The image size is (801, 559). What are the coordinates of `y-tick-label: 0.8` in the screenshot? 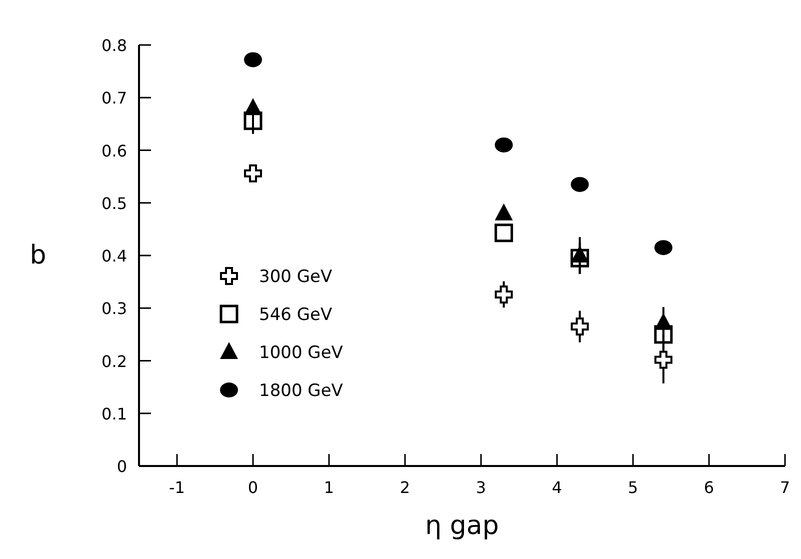 It's located at (114, 45).